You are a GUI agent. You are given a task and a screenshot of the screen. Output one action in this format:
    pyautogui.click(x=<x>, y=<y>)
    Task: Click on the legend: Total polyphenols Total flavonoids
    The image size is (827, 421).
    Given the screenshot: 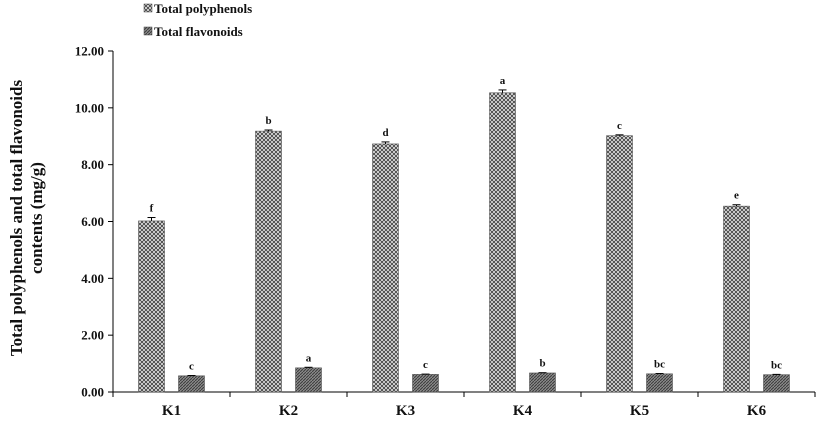 What is the action you would take?
    pyautogui.click(x=197, y=20)
    